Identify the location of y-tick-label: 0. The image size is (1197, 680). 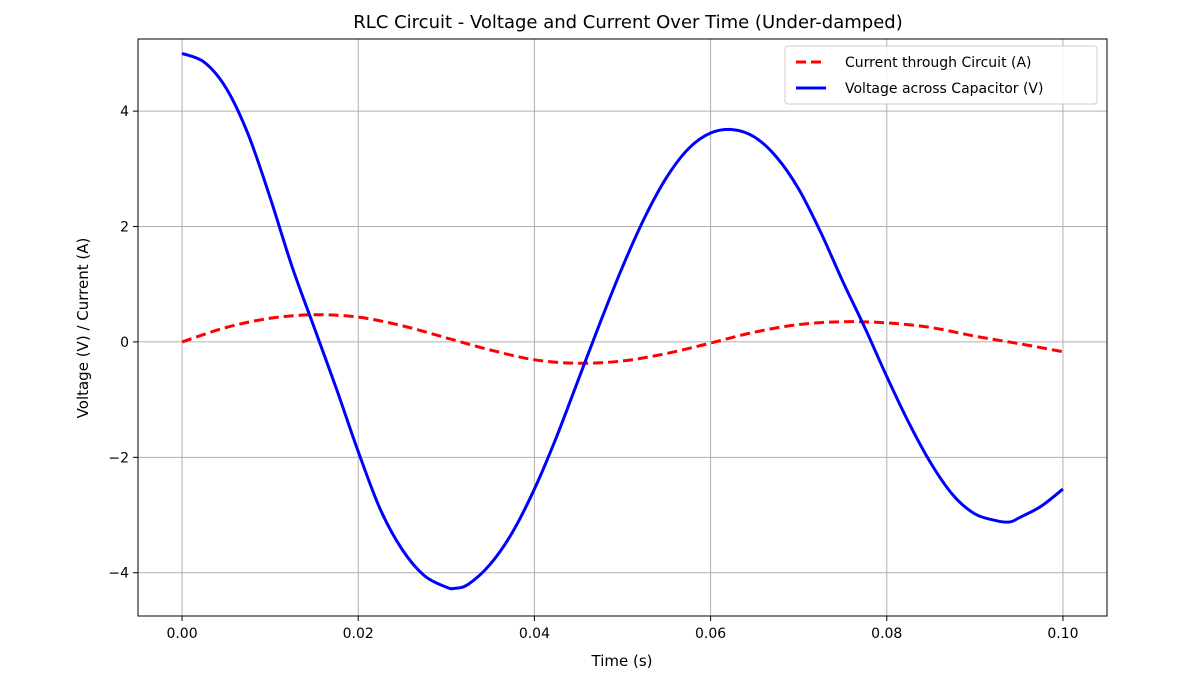
(124, 343).